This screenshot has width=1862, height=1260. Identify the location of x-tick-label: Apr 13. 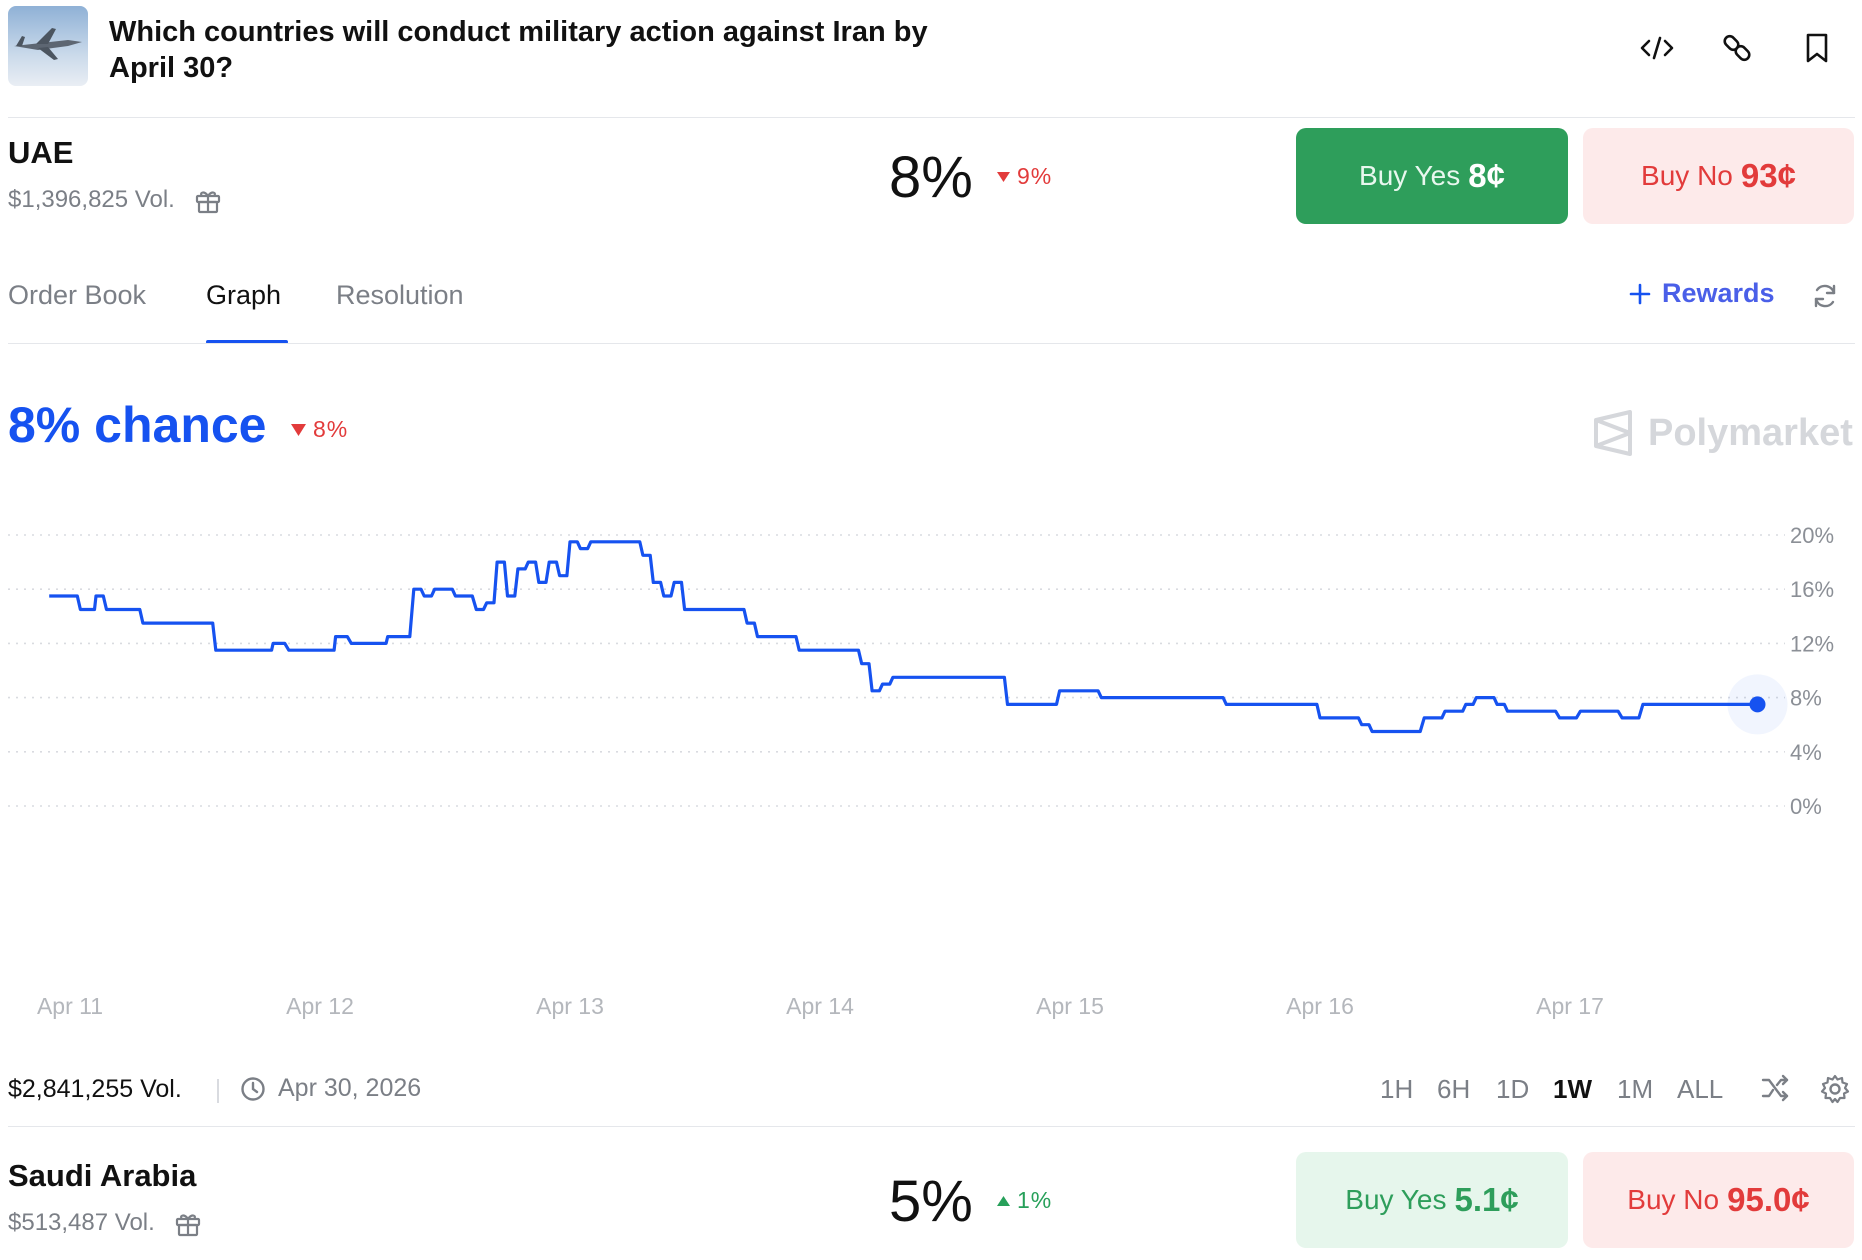
(570, 1006).